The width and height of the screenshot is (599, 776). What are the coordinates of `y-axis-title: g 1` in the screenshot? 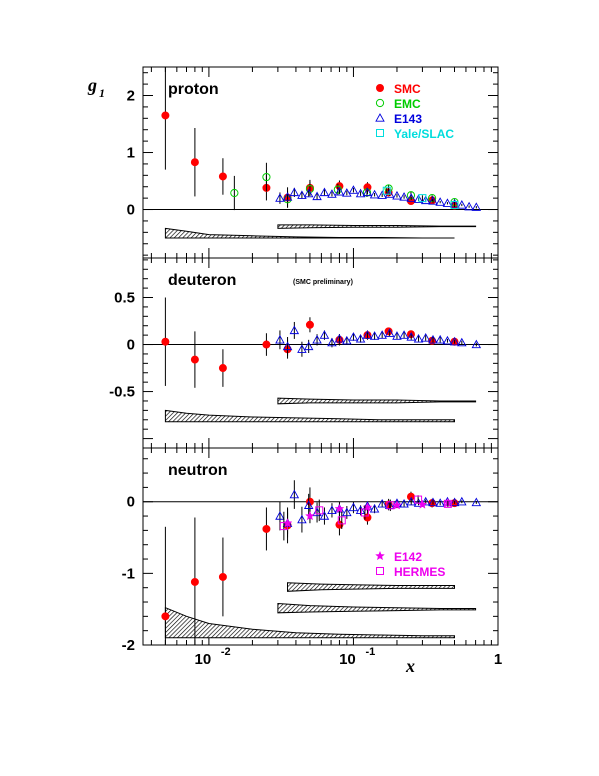 It's located at (96, 87).